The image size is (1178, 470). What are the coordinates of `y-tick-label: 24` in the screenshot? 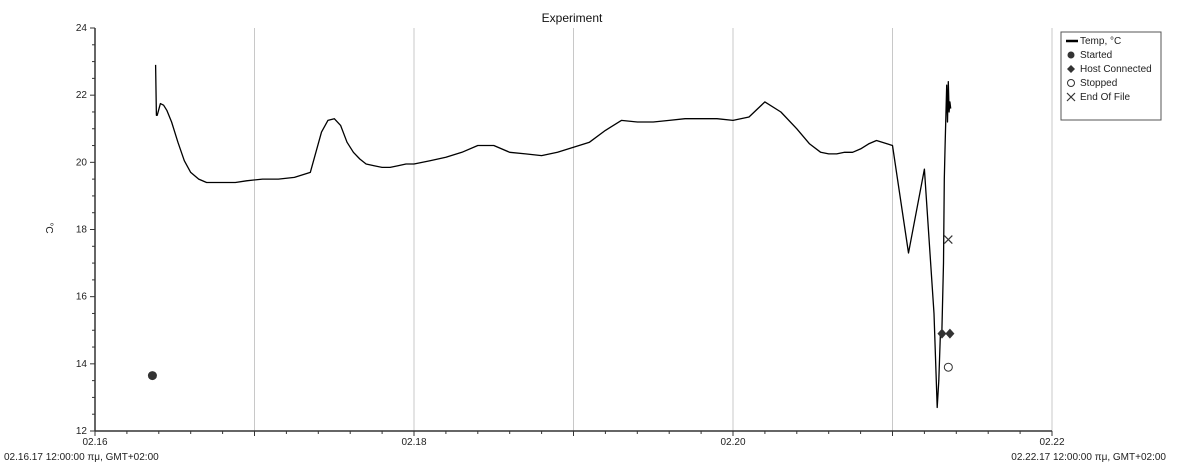 It's located at (82, 28).